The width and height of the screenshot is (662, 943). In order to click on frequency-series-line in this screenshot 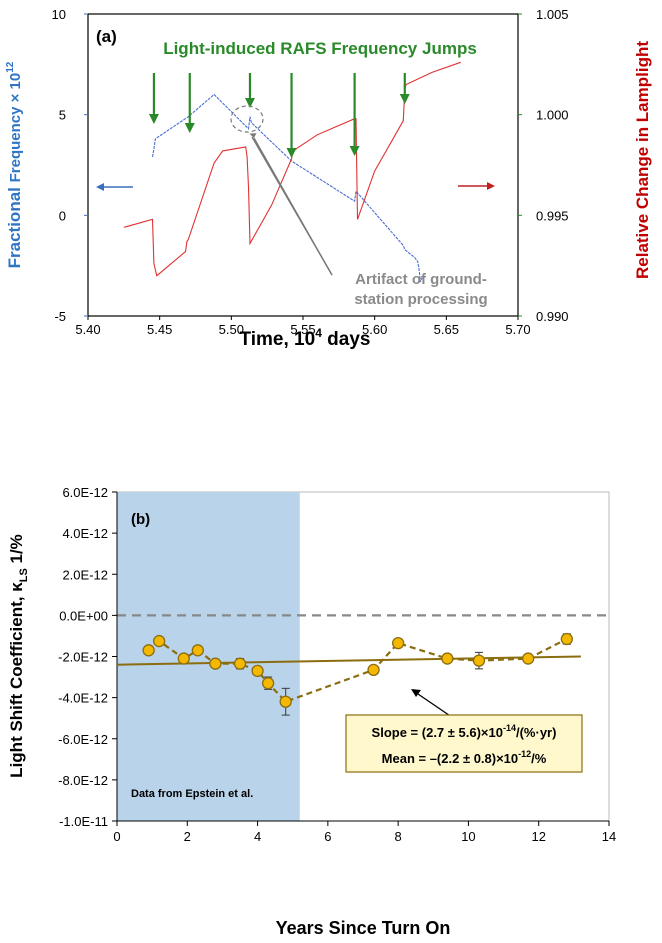, I will do `click(287, 187)`.